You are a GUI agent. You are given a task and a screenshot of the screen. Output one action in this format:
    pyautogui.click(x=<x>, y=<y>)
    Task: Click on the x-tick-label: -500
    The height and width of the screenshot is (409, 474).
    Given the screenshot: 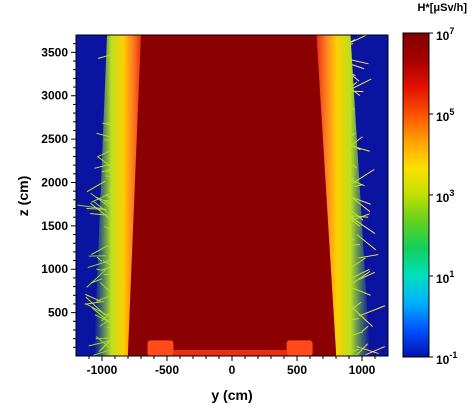 What is the action you would take?
    pyautogui.click(x=167, y=370)
    